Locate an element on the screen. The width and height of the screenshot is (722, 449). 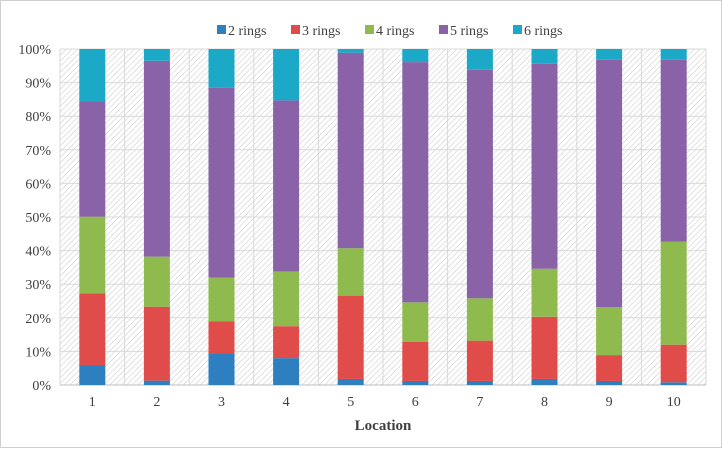
x-axis-label: Location is located at coordinates (383, 426).